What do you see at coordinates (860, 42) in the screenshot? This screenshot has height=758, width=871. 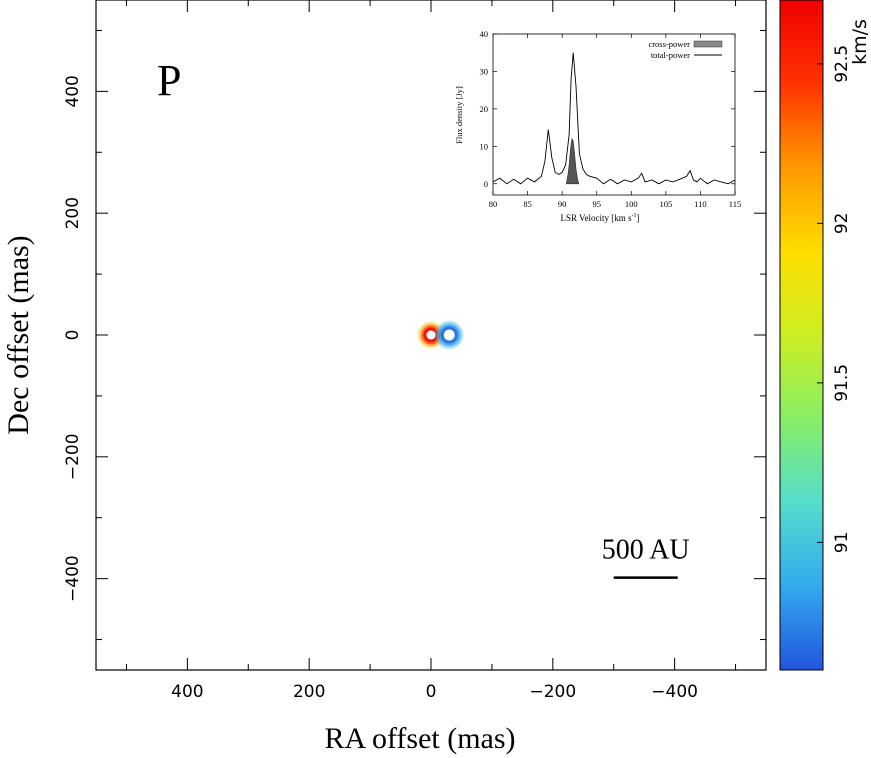 I see `colorbar-unit-label: km/s` at bounding box center [860, 42].